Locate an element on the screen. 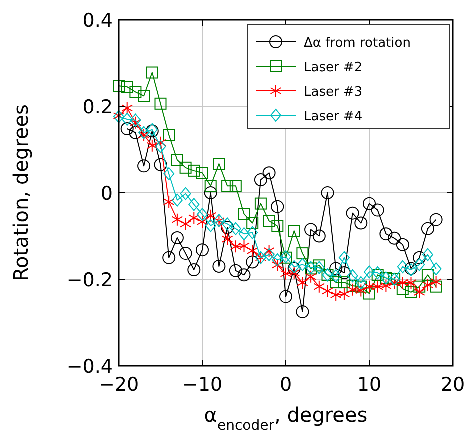  legend-label: Laser #2 is located at coordinates (333, 68).